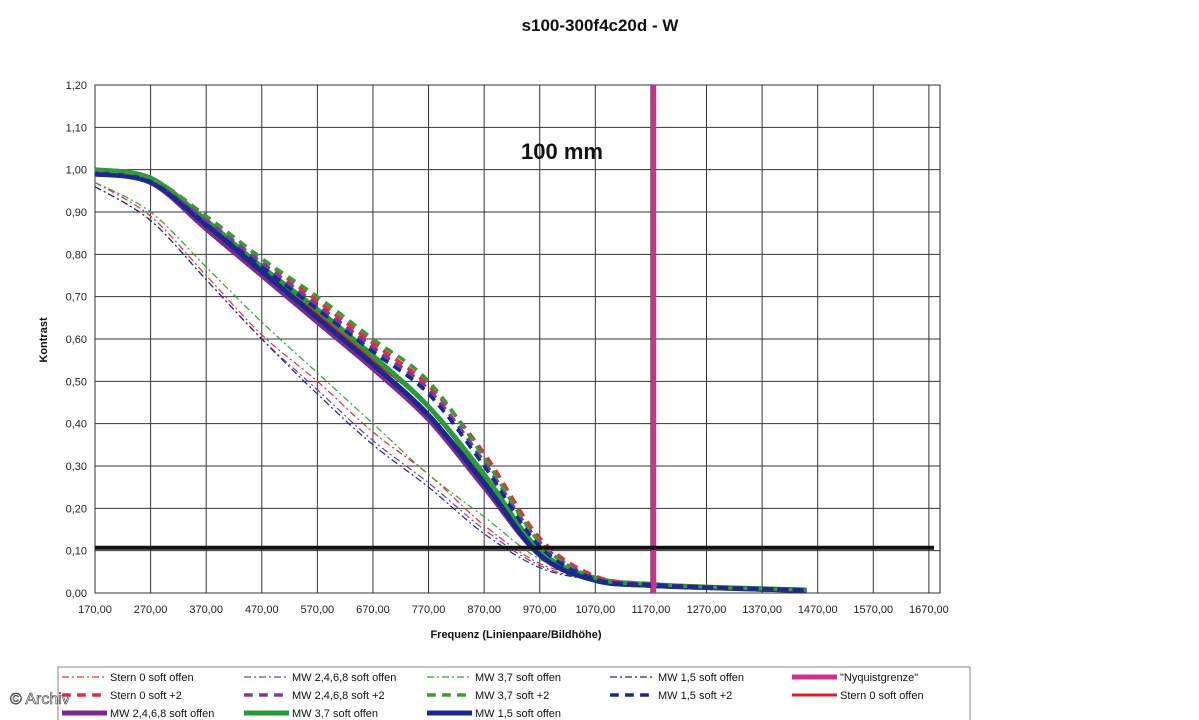 The width and height of the screenshot is (1199, 720). I want to click on x-tick-label: 970,00, so click(540, 610).